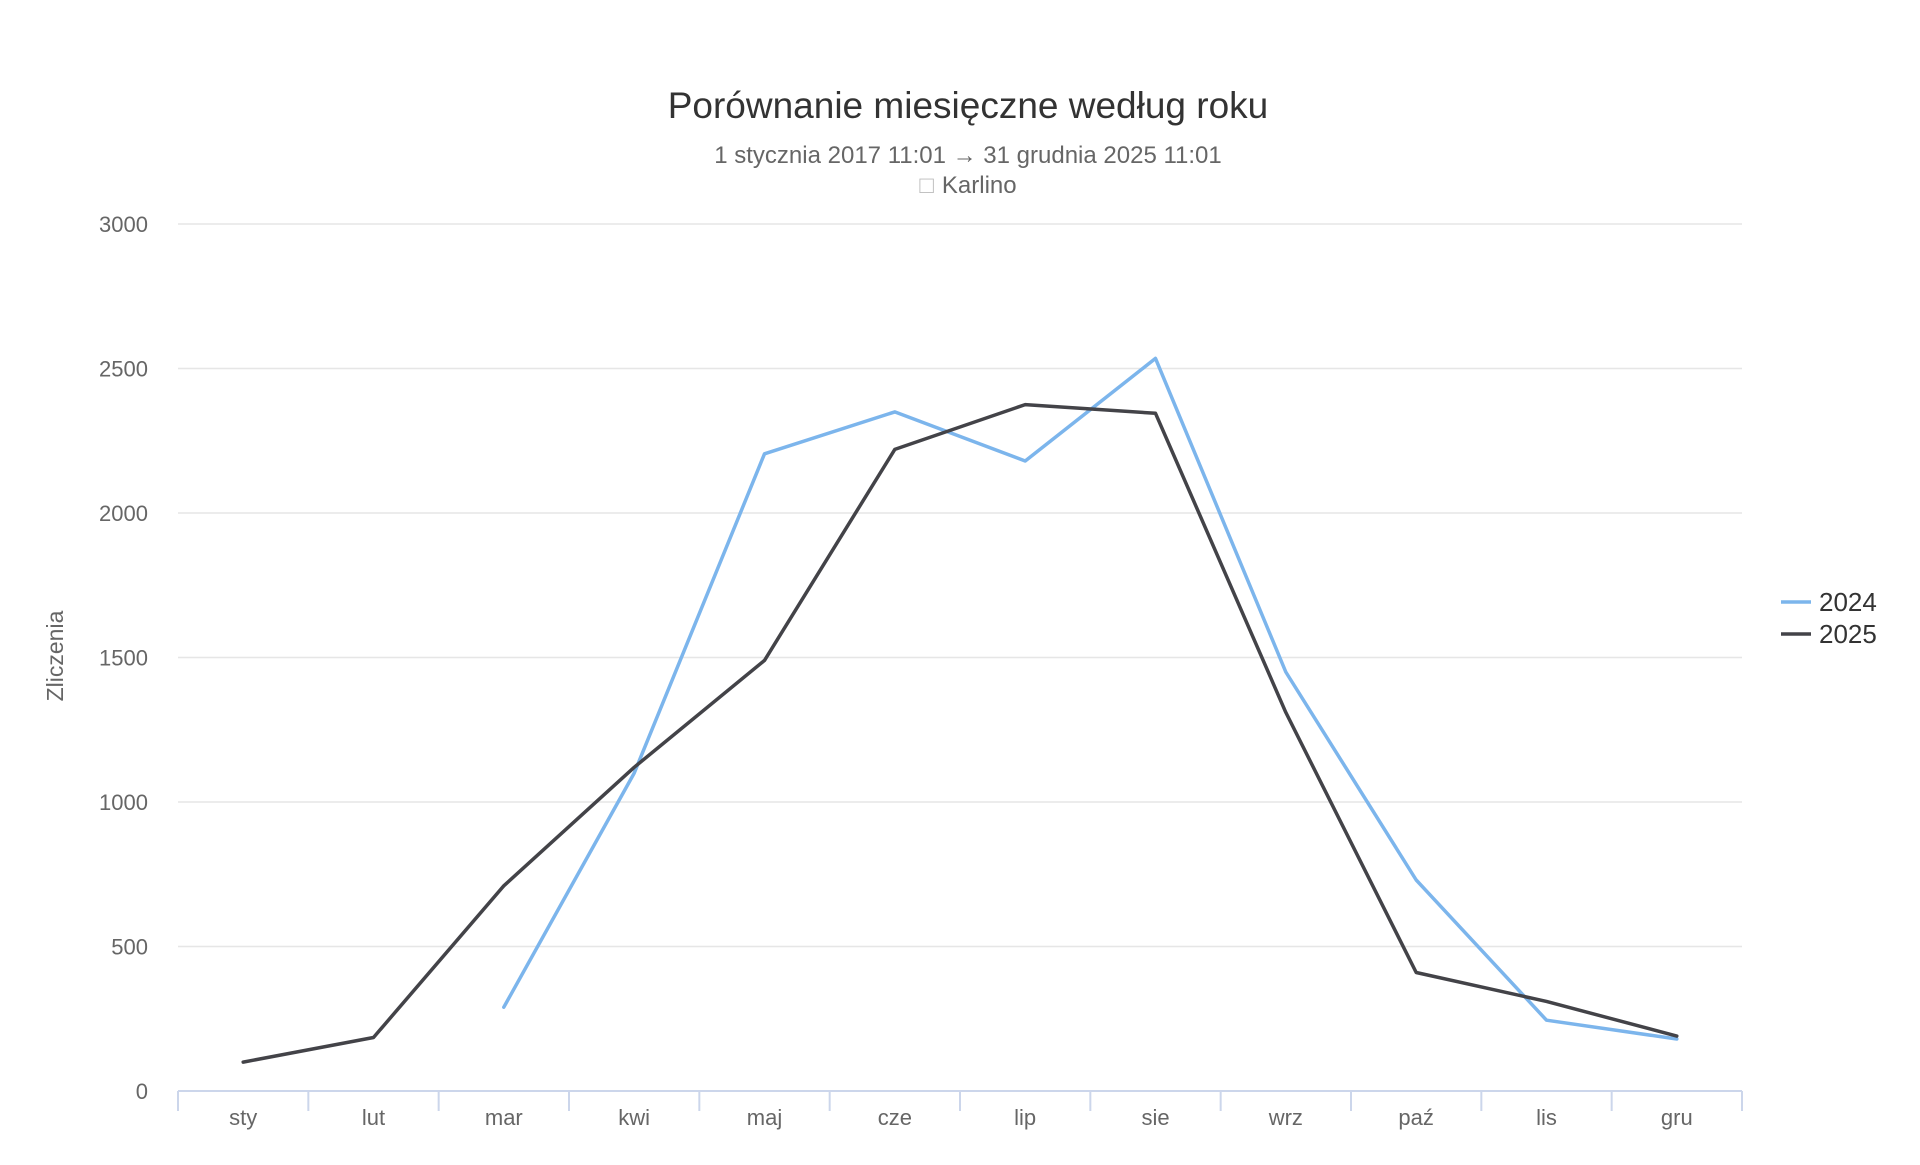  I want to click on y-tick-label: 2000, so click(123, 513).